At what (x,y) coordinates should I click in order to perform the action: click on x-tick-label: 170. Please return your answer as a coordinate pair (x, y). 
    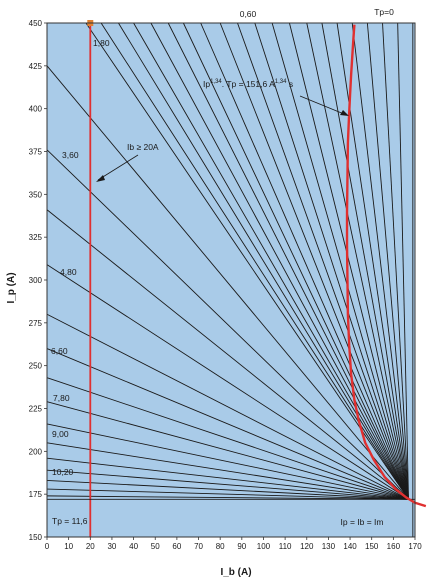
    Looking at the image, I should click on (415, 546).